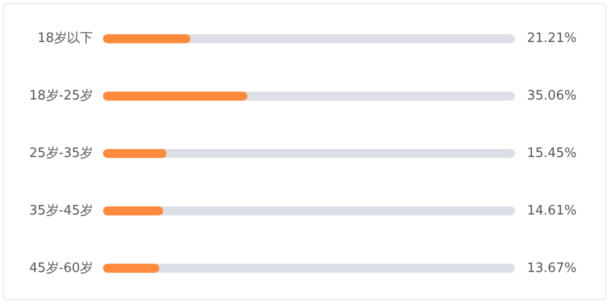 This screenshot has height=305, width=613. I want to click on y-tick-label: 45岁-60岁, so click(61, 268).